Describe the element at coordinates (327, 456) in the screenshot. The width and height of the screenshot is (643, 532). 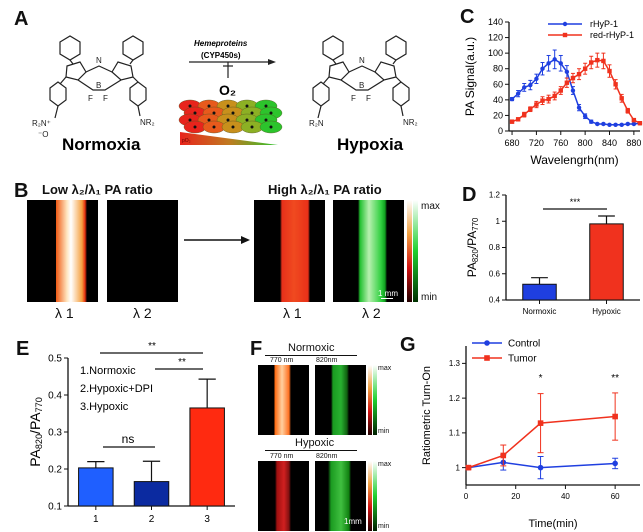
I see `wl-820-label: 820nm` at that location.